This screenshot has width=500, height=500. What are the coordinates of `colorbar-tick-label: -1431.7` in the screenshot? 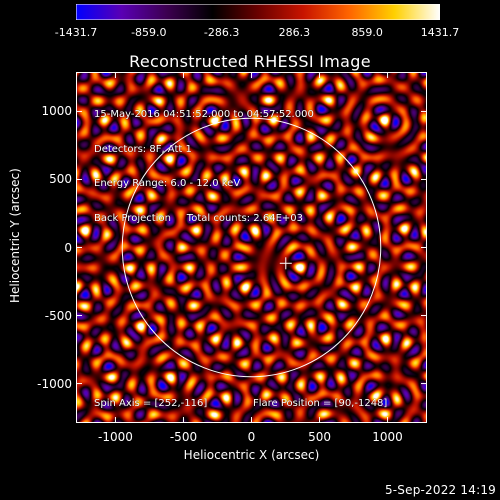 It's located at (76, 32).